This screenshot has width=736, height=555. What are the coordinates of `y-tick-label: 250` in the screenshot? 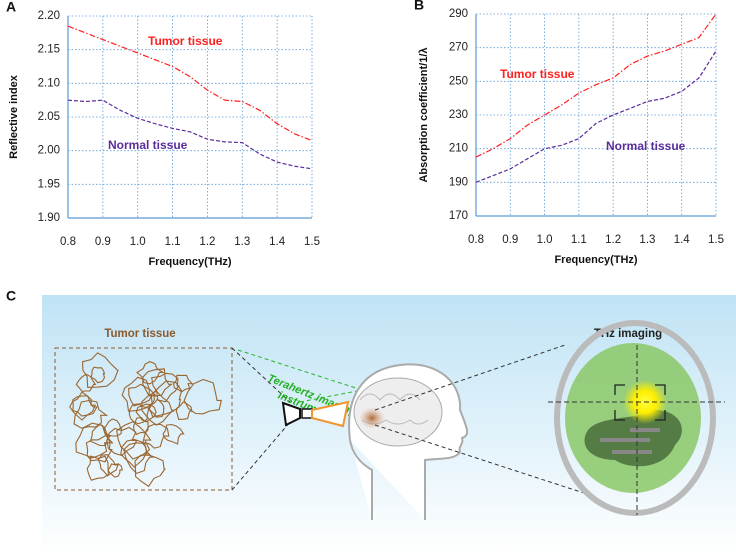 It's located at (458, 81).